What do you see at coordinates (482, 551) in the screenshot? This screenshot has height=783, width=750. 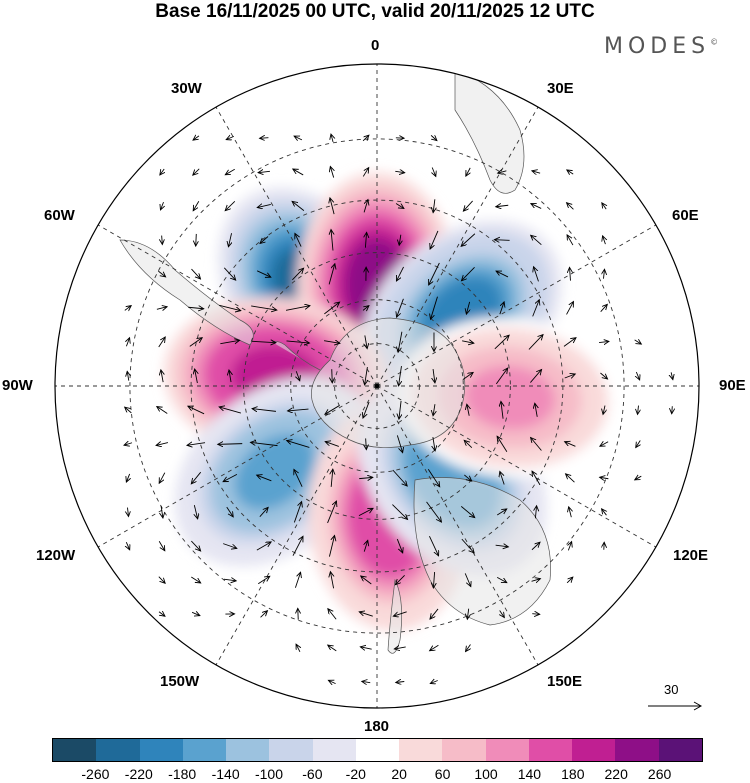 I see `australia` at bounding box center [482, 551].